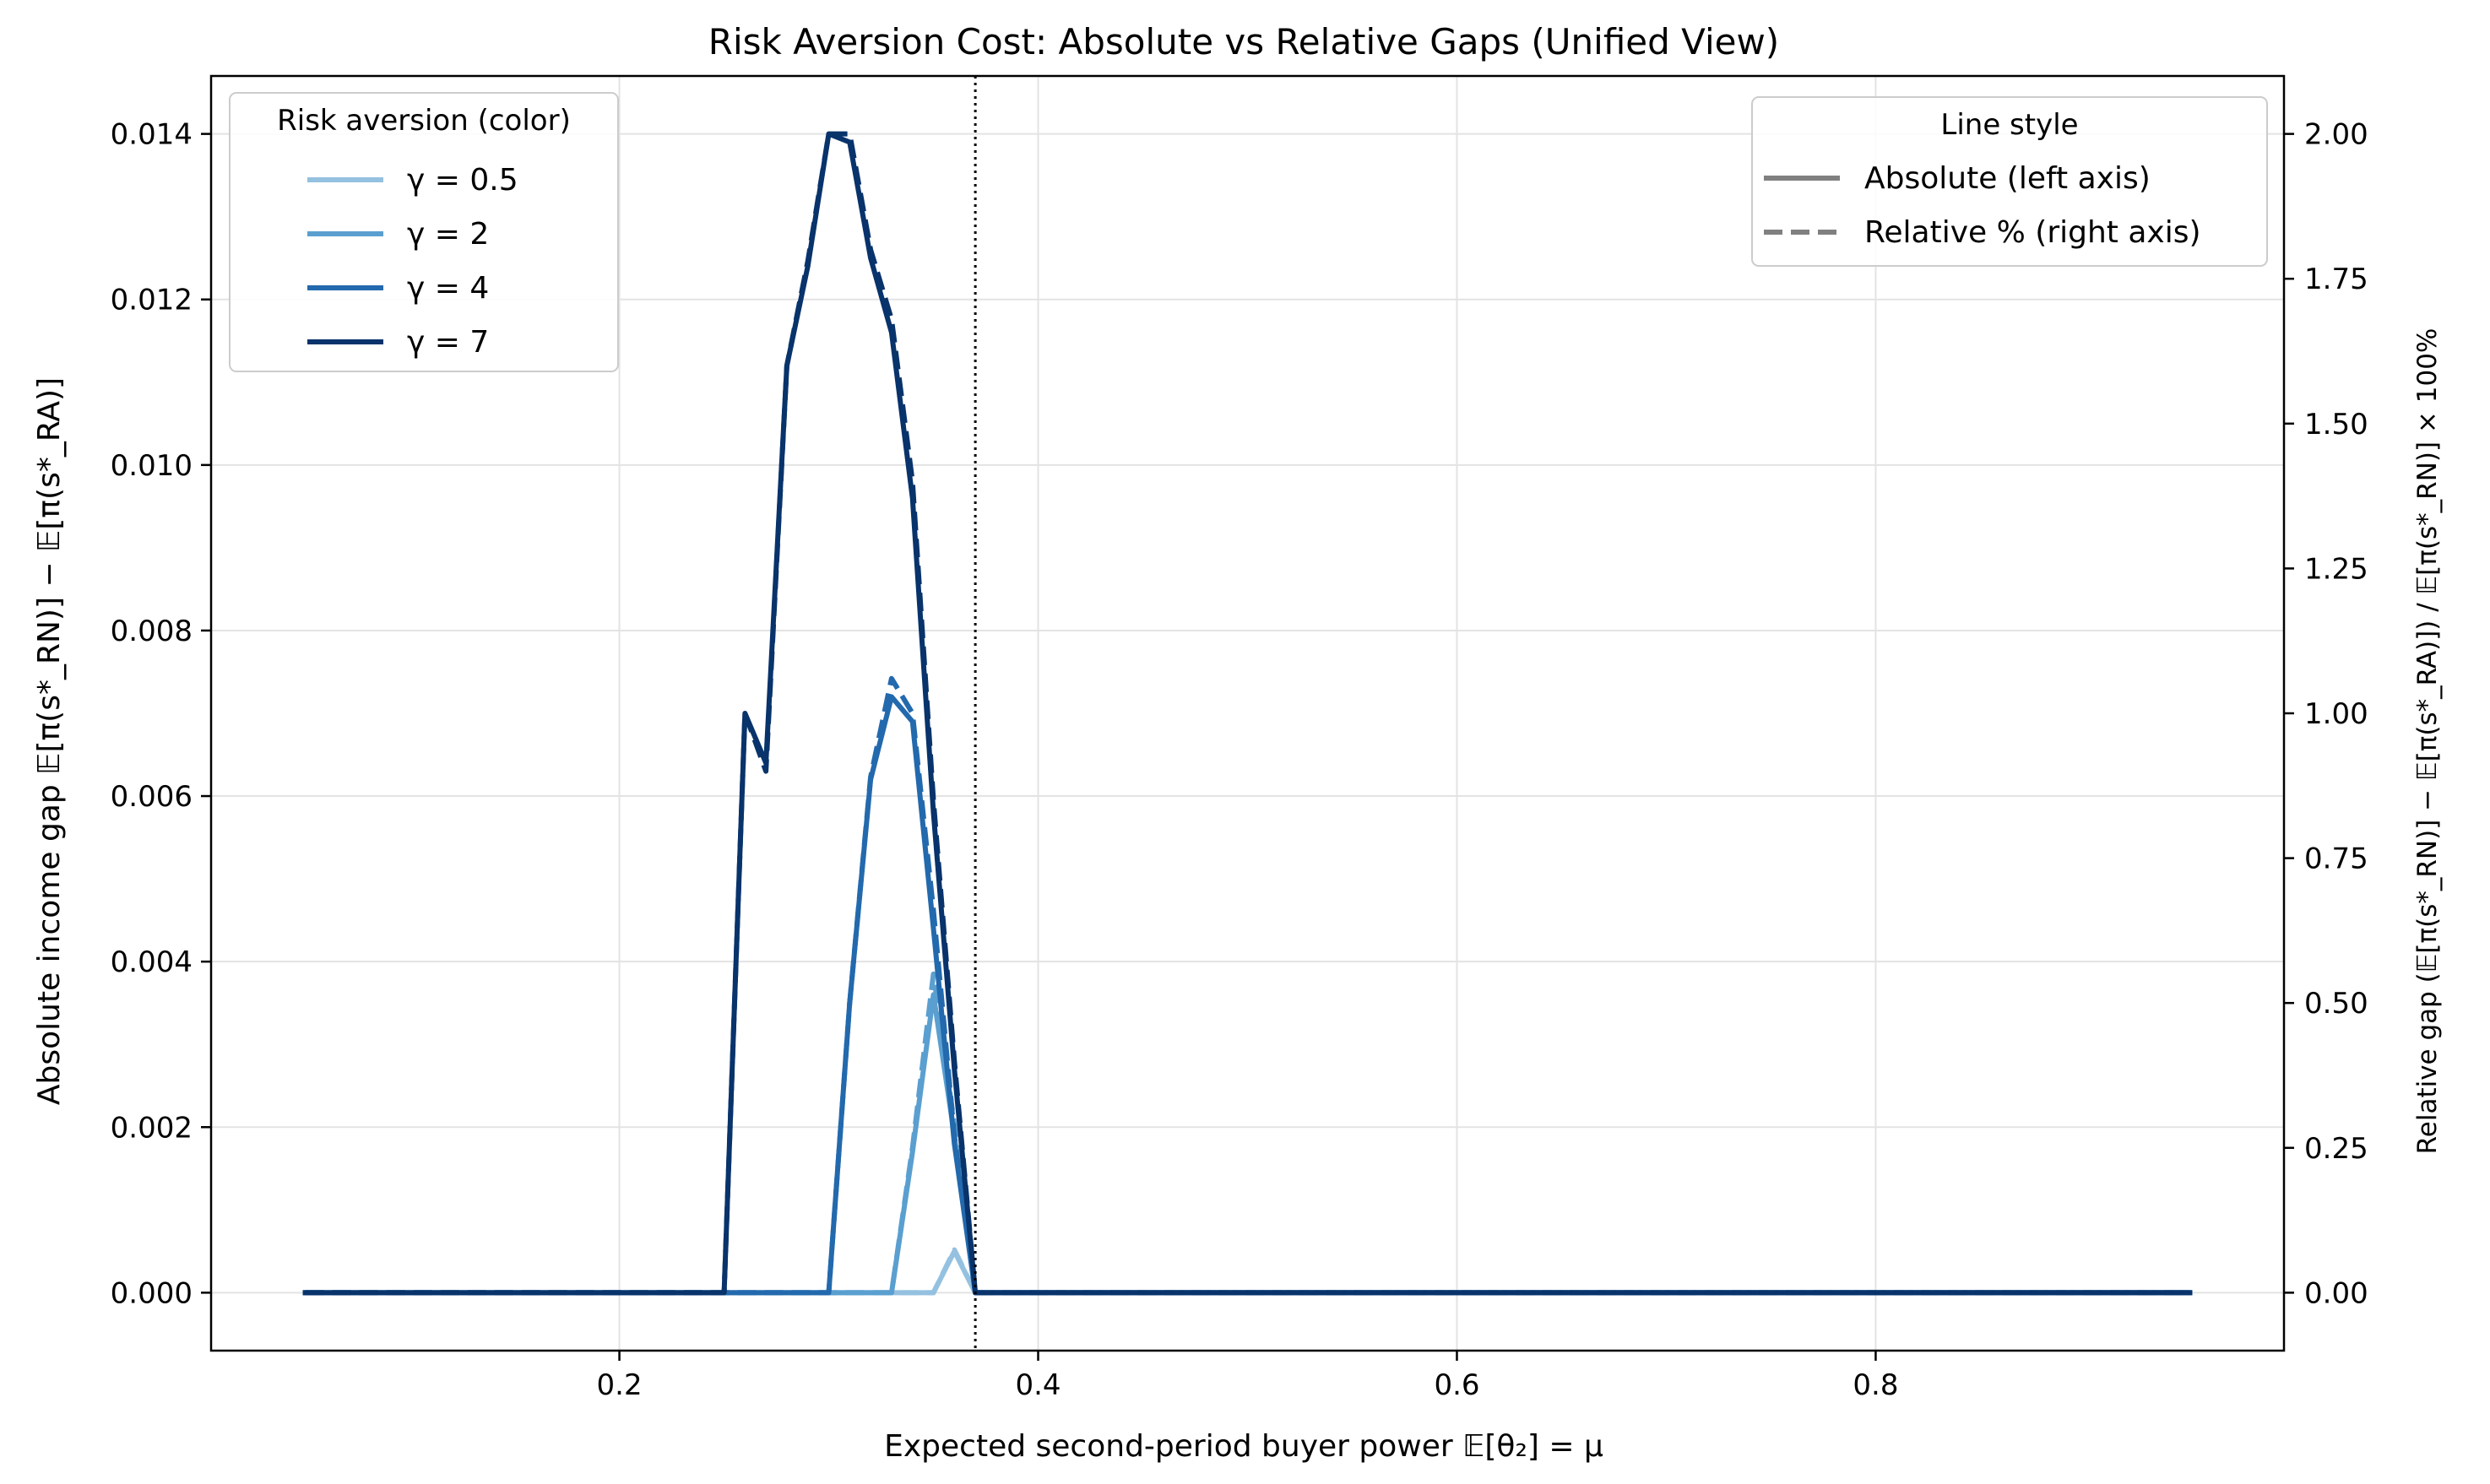 This screenshot has width=2490, height=1484. What do you see at coordinates (2336, 1004) in the screenshot?
I see `right-y-tick-label: 0.50` at bounding box center [2336, 1004].